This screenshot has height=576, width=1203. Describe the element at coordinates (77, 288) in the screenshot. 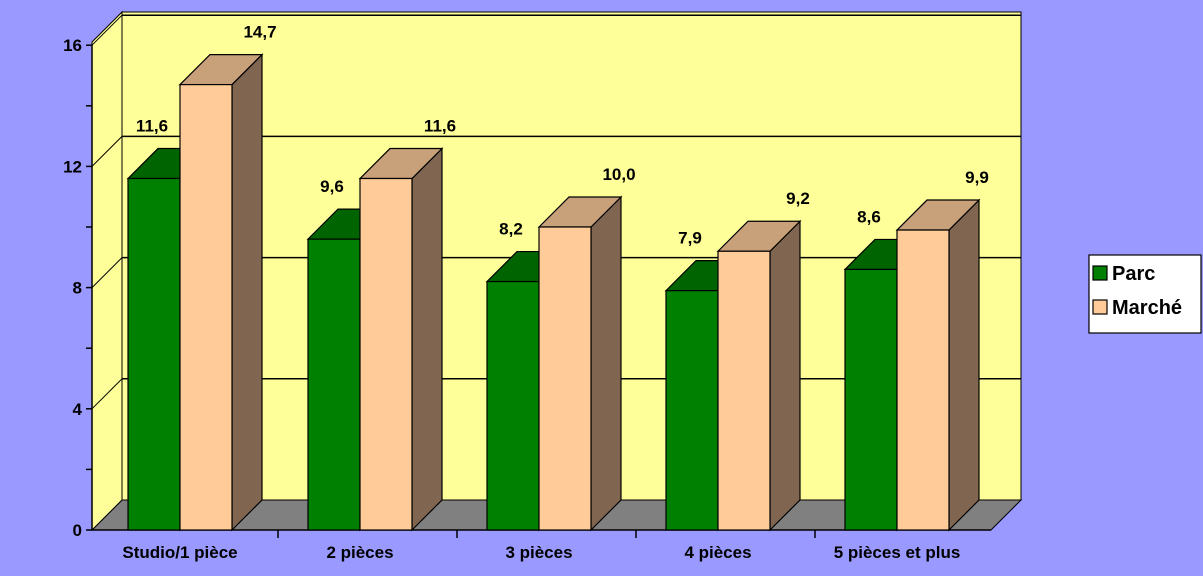

I see `y-tick-label: 8` at that location.